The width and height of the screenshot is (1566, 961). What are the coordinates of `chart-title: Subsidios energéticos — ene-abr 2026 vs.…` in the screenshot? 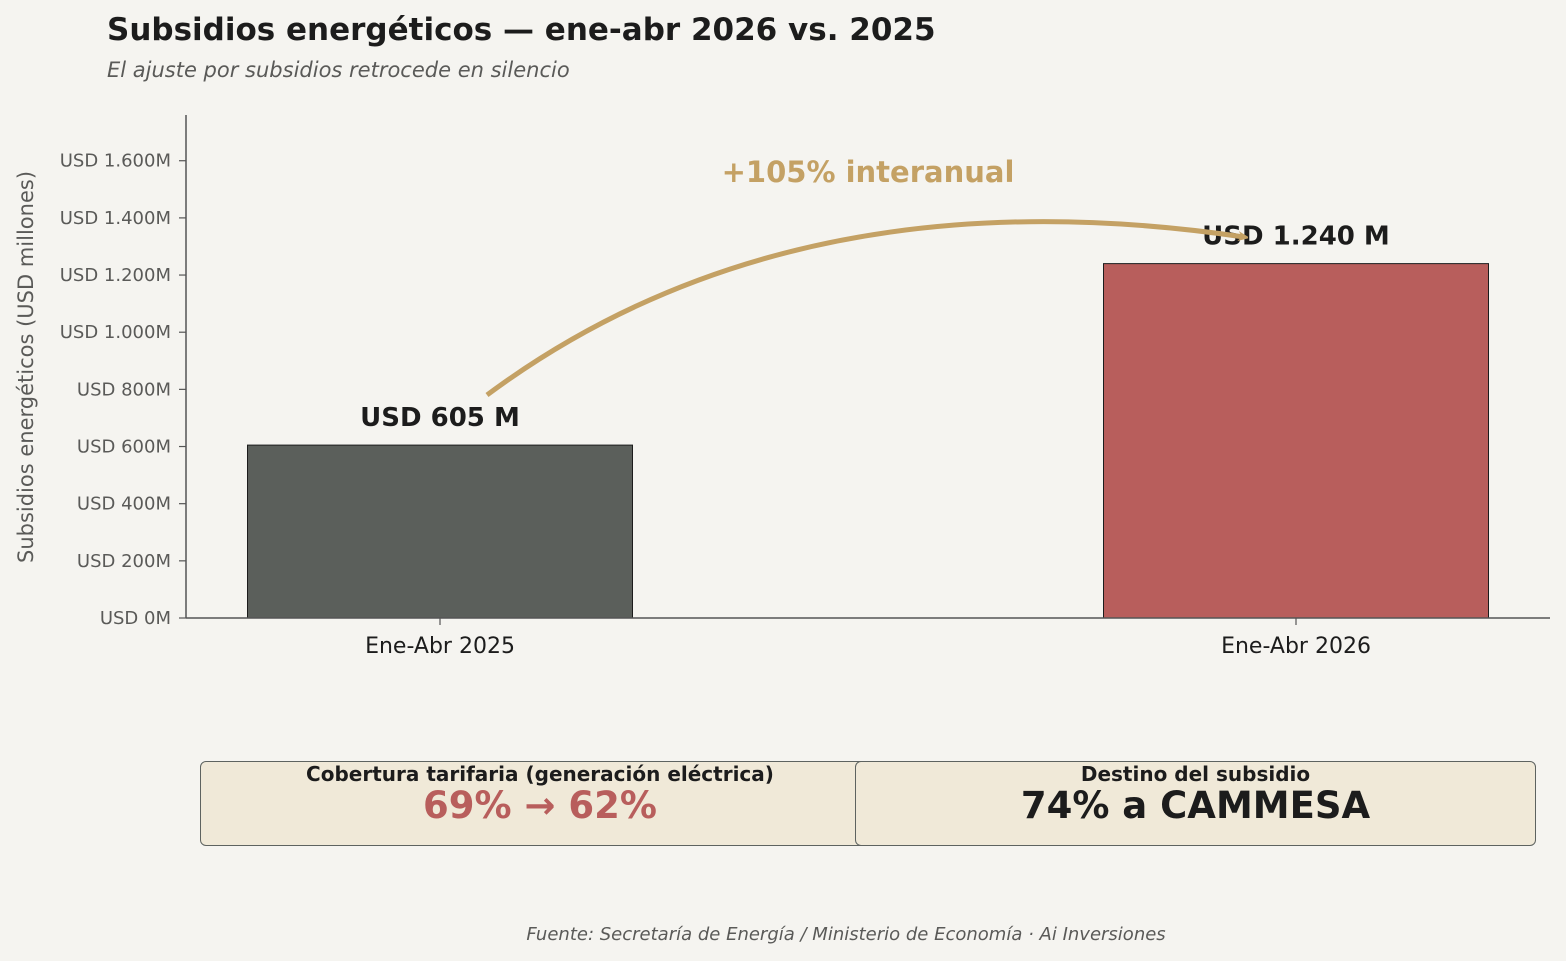 It's located at (521, 30).